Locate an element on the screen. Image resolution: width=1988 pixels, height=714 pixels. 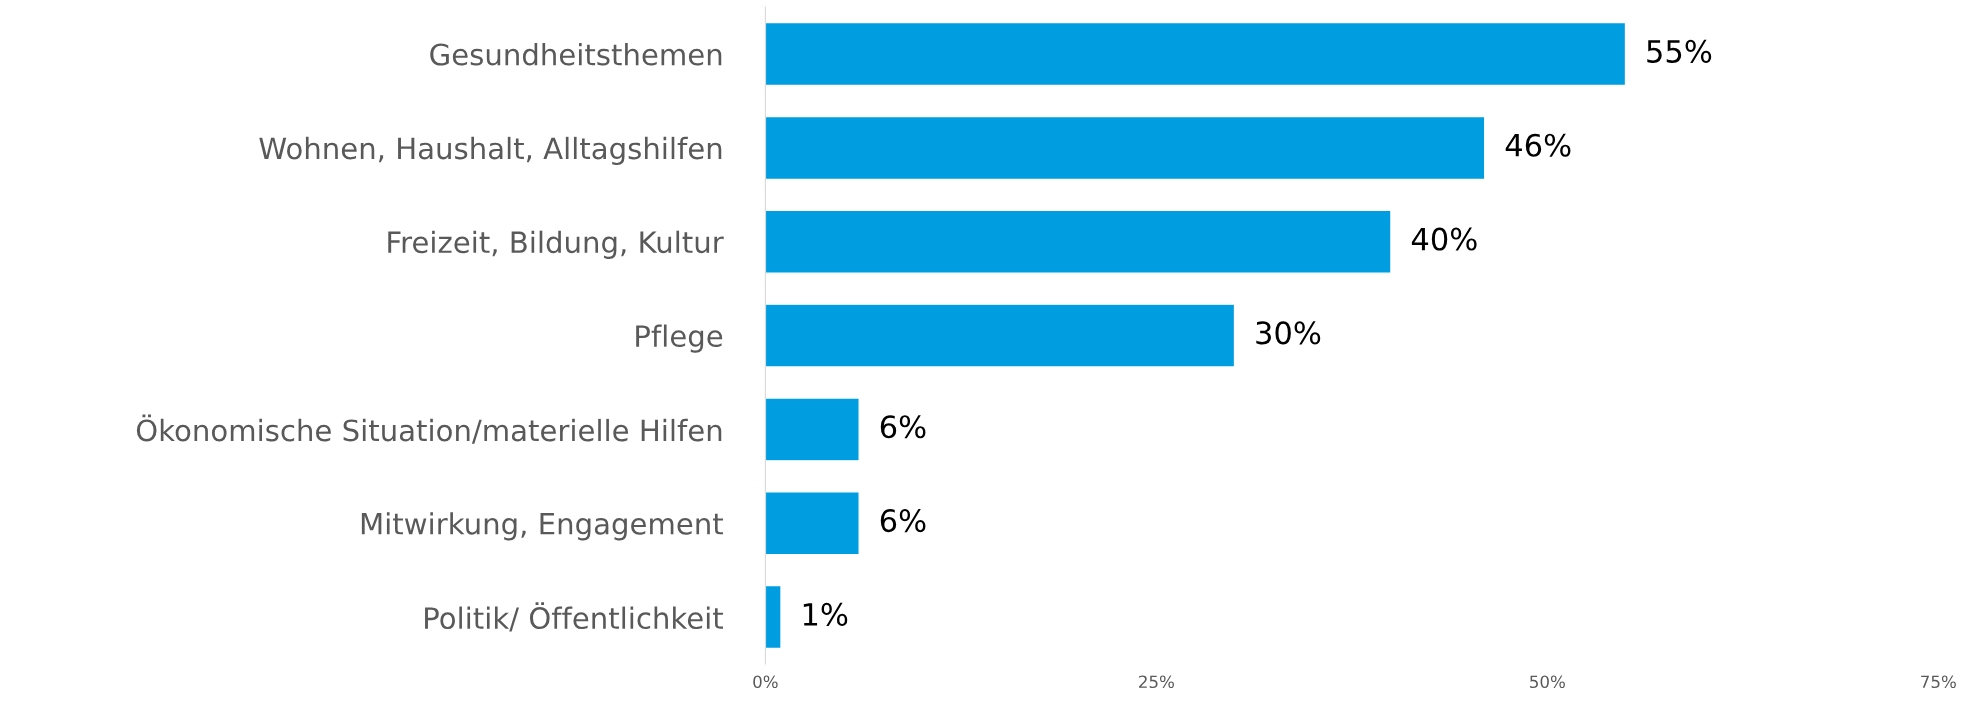
x-tick-label: 0% is located at coordinates (765, 682).